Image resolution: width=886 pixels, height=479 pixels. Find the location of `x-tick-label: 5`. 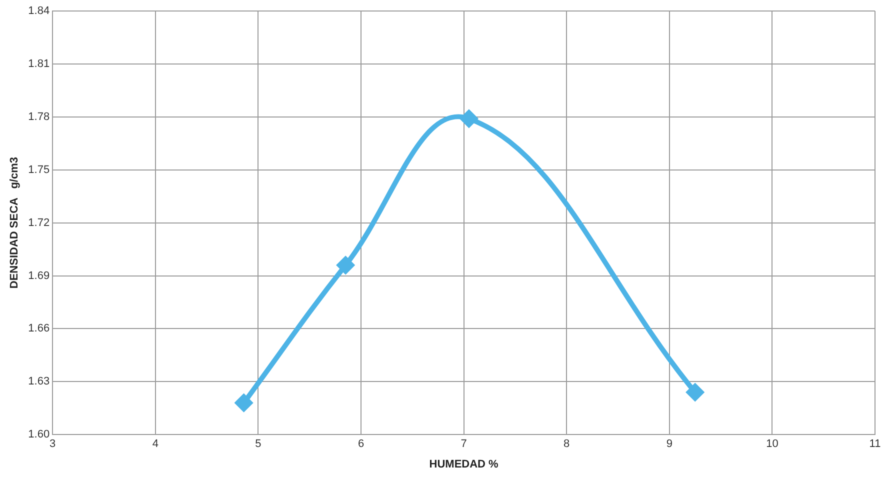

x-tick-label: 5 is located at coordinates (258, 444).